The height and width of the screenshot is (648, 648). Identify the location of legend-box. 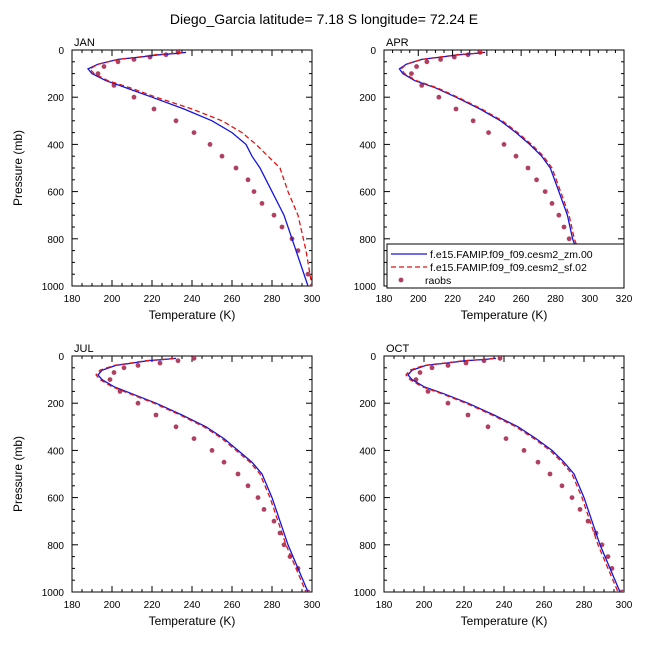
(505, 266).